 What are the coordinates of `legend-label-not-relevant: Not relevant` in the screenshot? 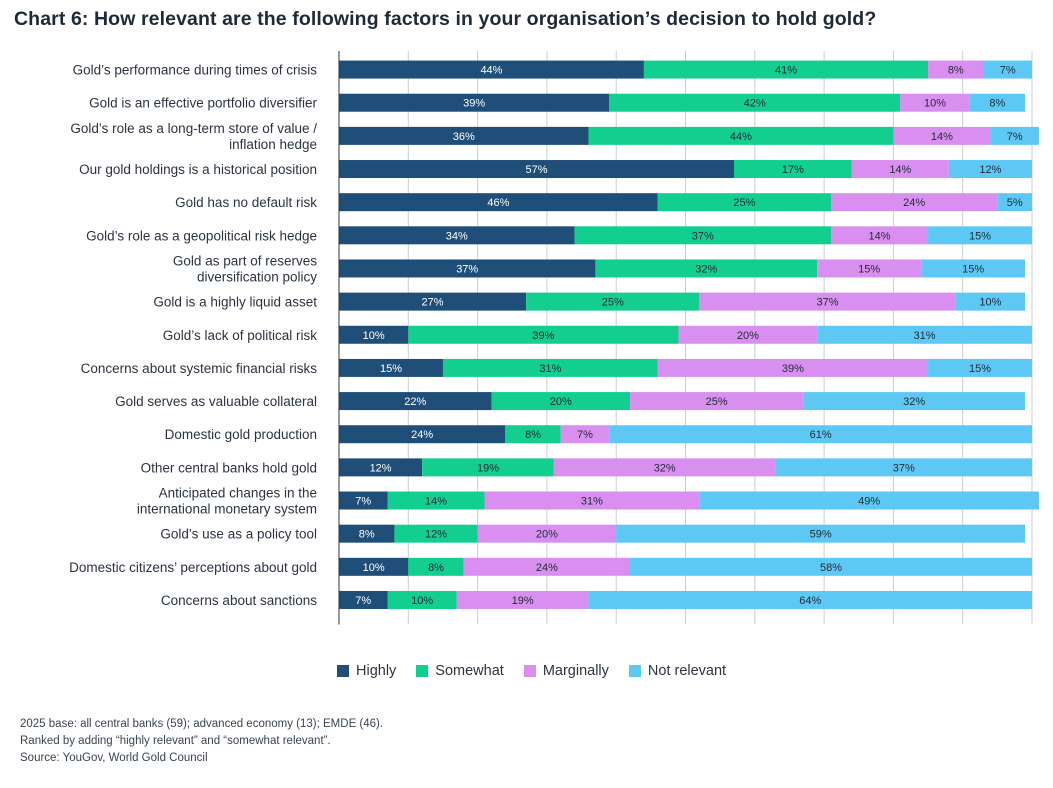 It's located at (687, 671).